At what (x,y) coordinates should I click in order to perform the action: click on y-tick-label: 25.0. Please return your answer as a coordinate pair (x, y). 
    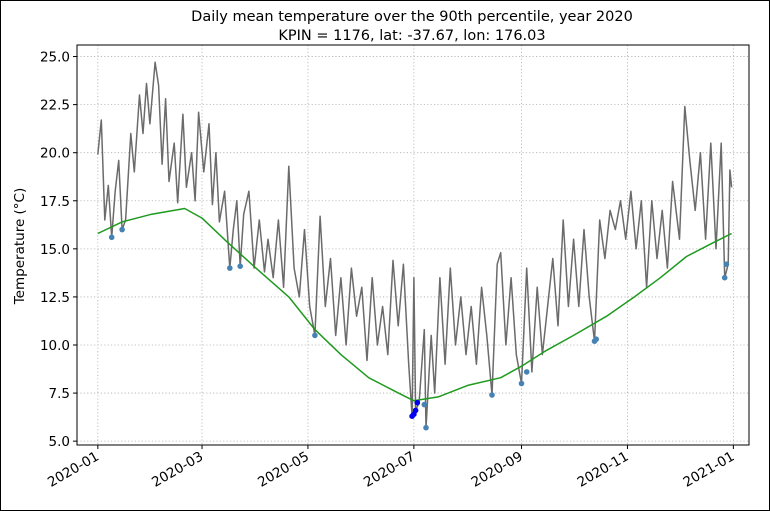
    Looking at the image, I should click on (55, 58).